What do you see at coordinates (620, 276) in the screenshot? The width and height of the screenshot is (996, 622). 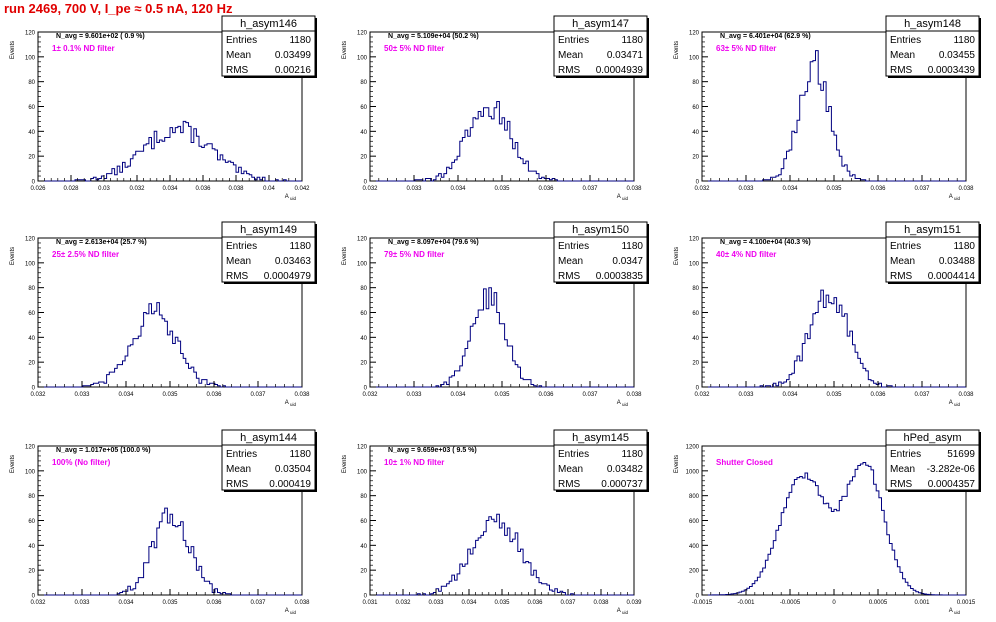 I see `stats-value-rms: 0.0003835` at bounding box center [620, 276].